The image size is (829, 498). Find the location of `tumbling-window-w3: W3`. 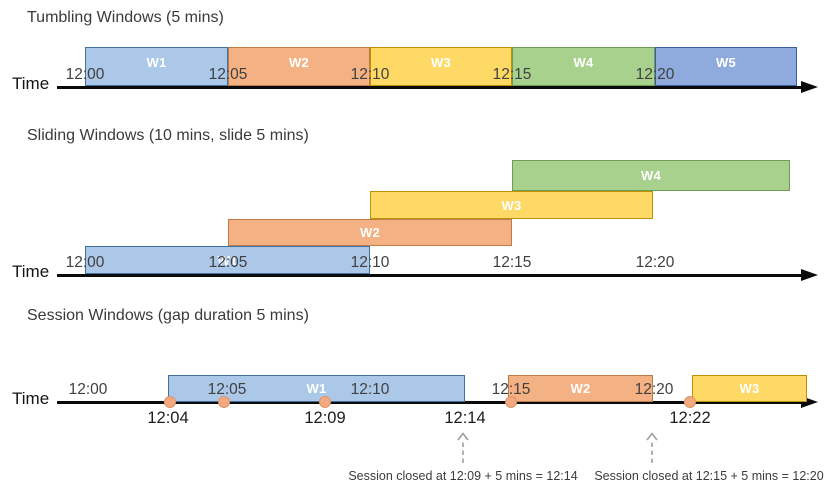

tumbling-window-w3: W3 is located at coordinates (441, 66).